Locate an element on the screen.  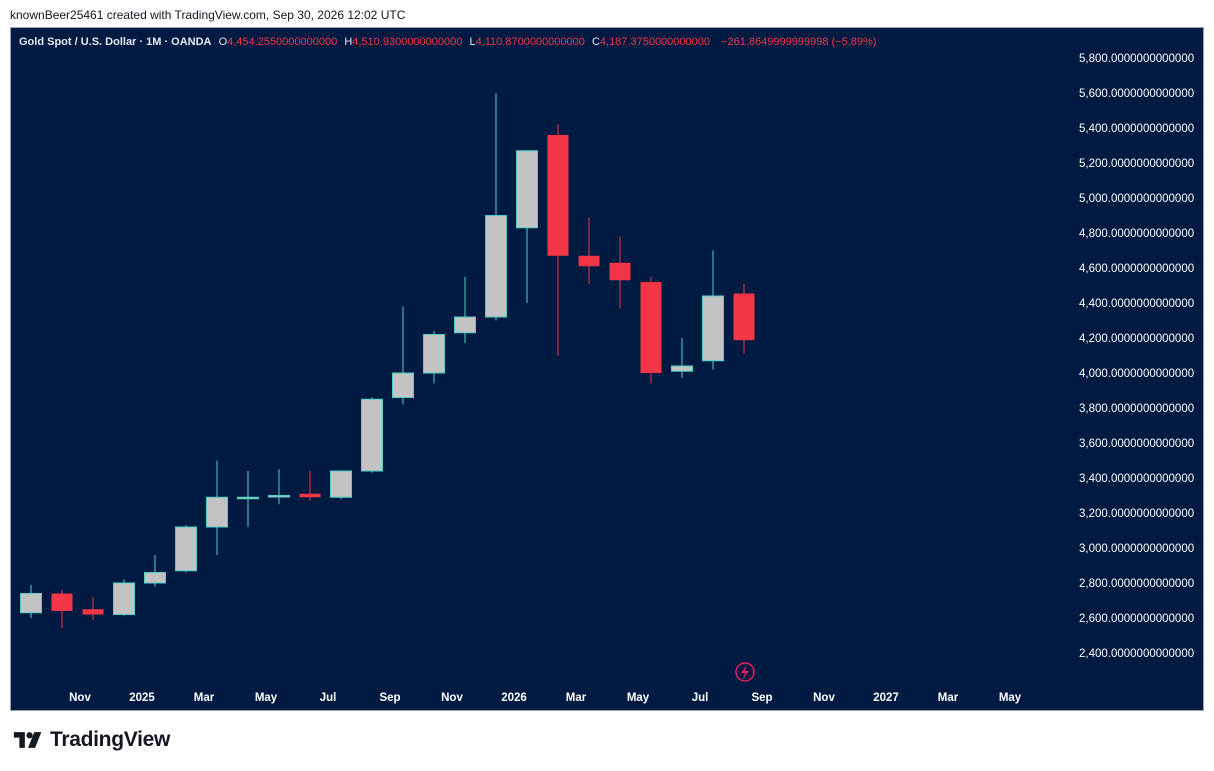
price-tick-label: 4,400.0000000000000 is located at coordinates (1136, 304).